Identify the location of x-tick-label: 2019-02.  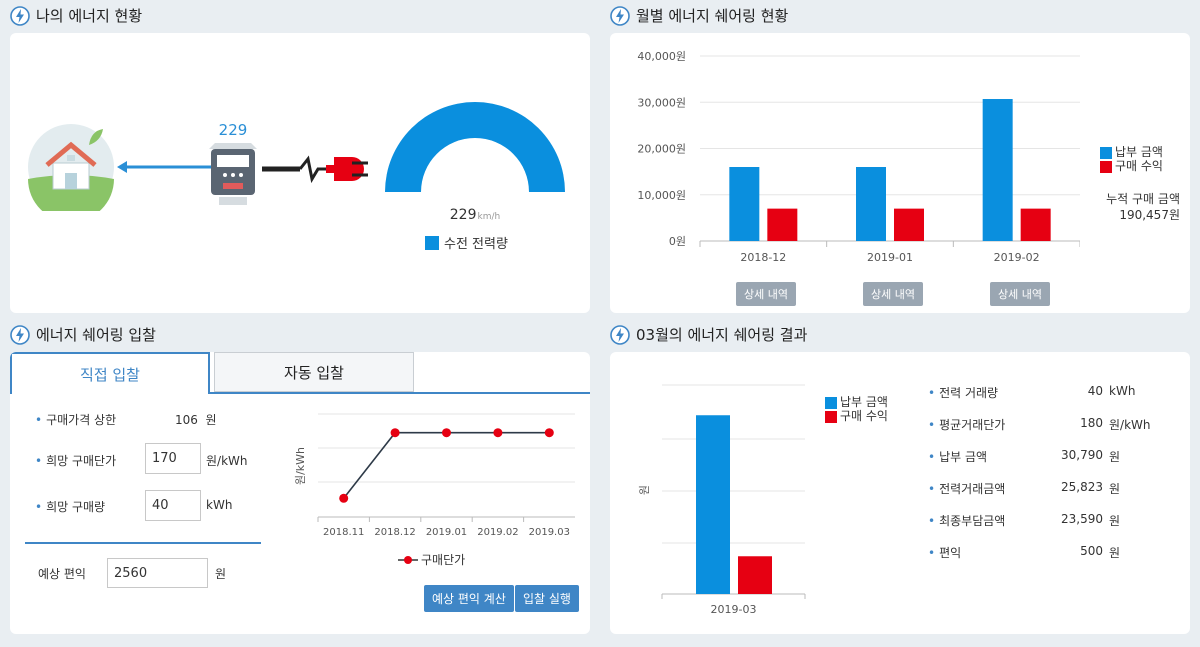
(1017, 257).